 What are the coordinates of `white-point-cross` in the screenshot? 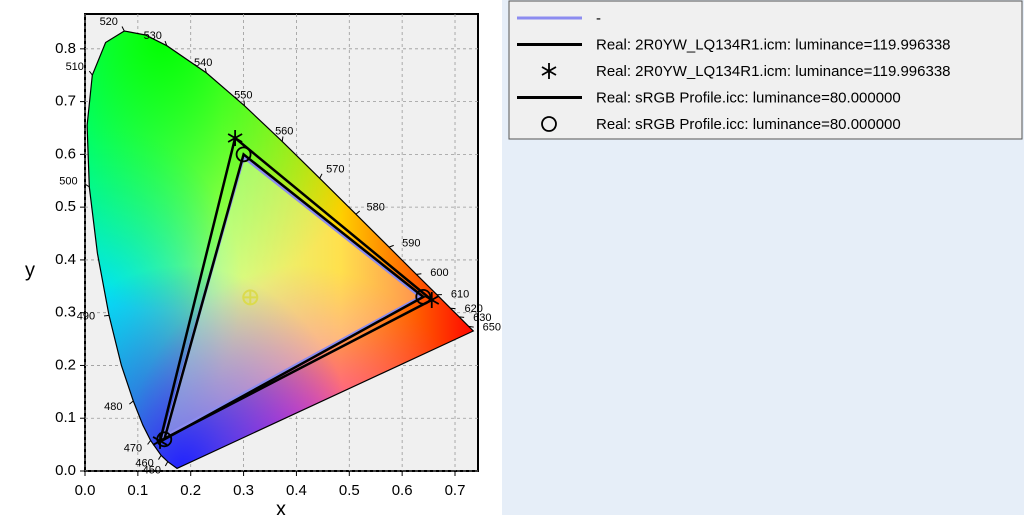 It's located at (250, 297).